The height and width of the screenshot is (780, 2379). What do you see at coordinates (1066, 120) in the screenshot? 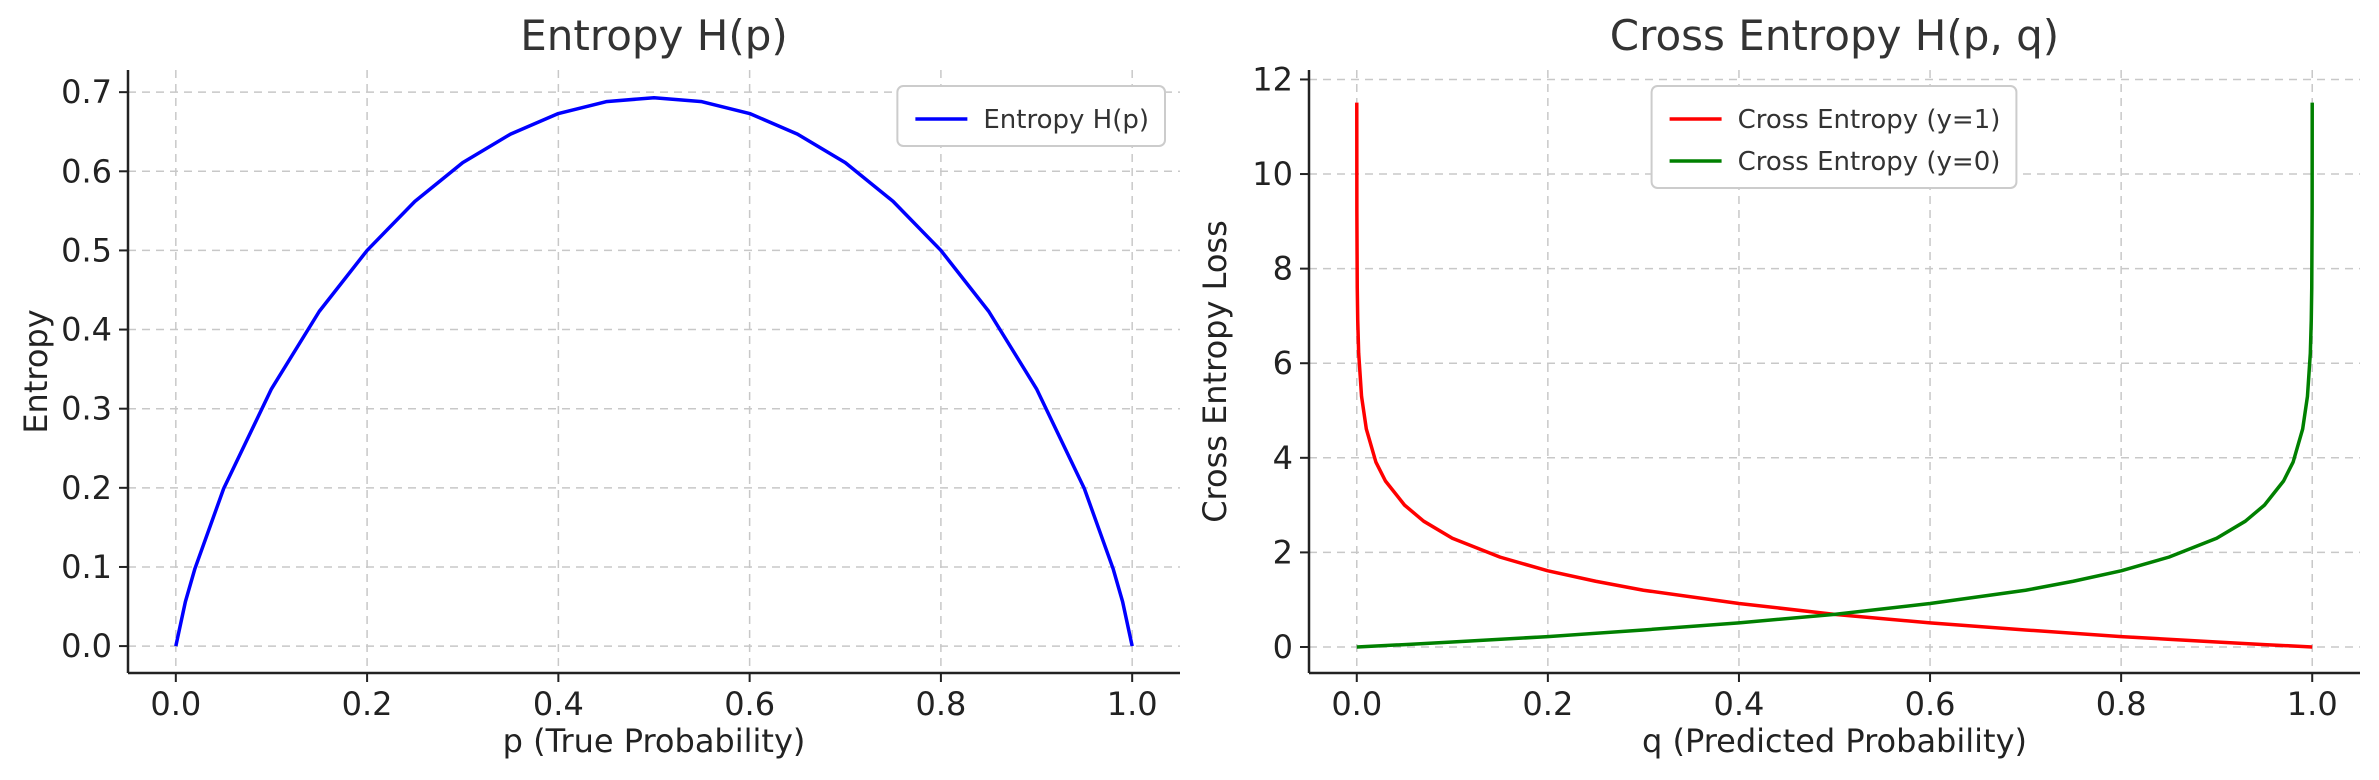
I see `legend-label: Entropy H(p)` at bounding box center [1066, 120].